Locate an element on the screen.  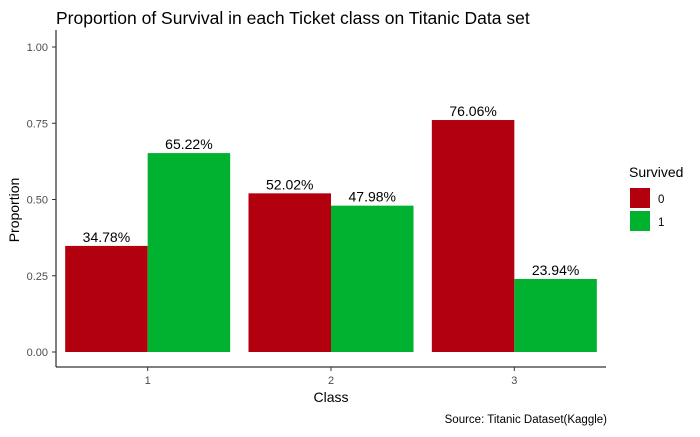
x-tick-label: 1 is located at coordinates (148, 381).